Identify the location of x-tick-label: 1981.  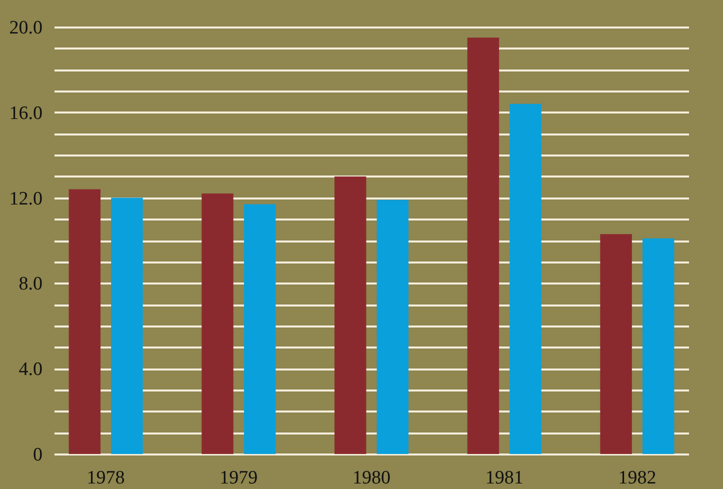
(504, 478).